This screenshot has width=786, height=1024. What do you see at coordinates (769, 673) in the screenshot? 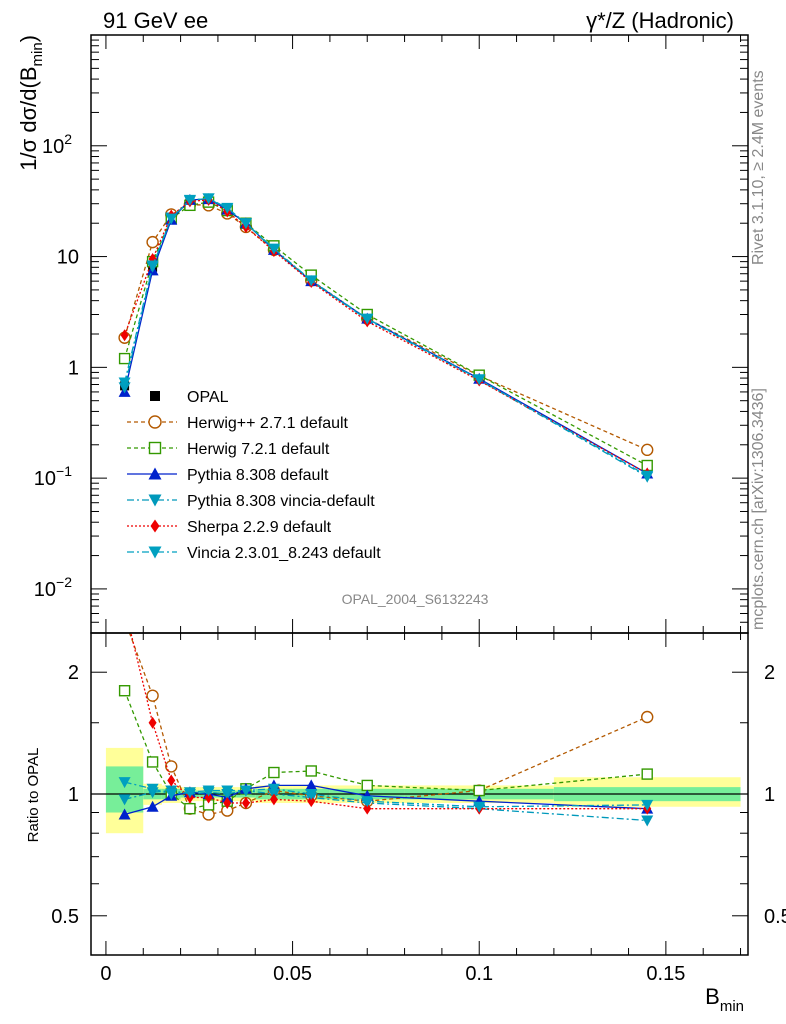
I see `ratio-y-tick-label-right: 2` at bounding box center [769, 673].